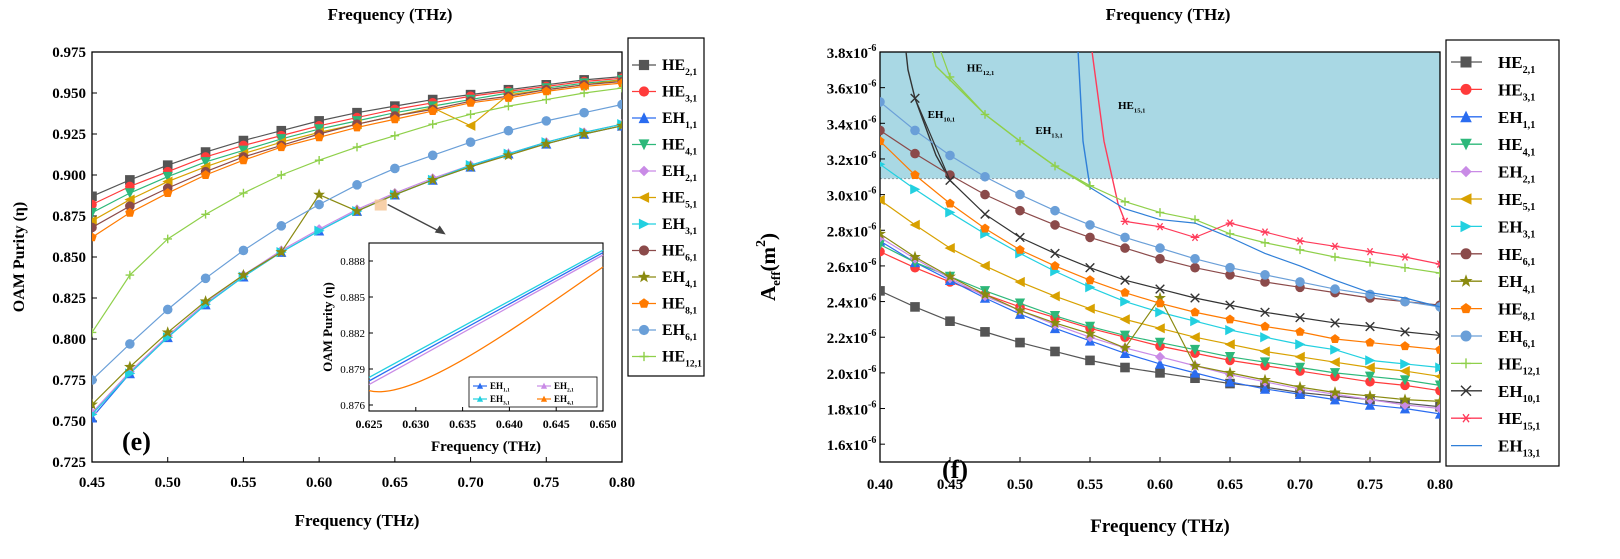  I want to click on legend-marker-EH4,1, so click(1466, 280).